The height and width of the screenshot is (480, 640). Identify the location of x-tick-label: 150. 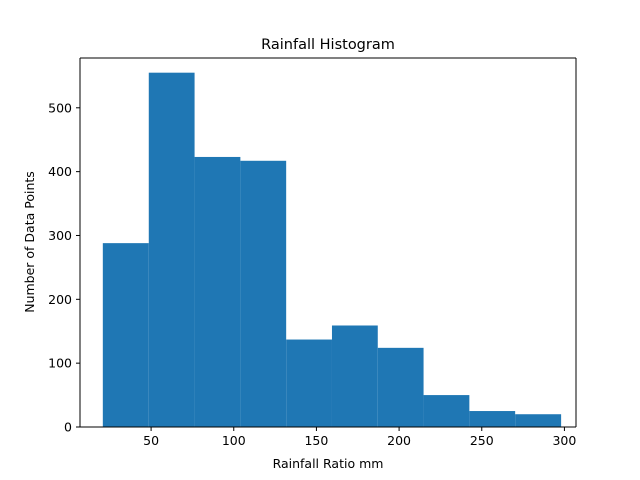
(316, 440).